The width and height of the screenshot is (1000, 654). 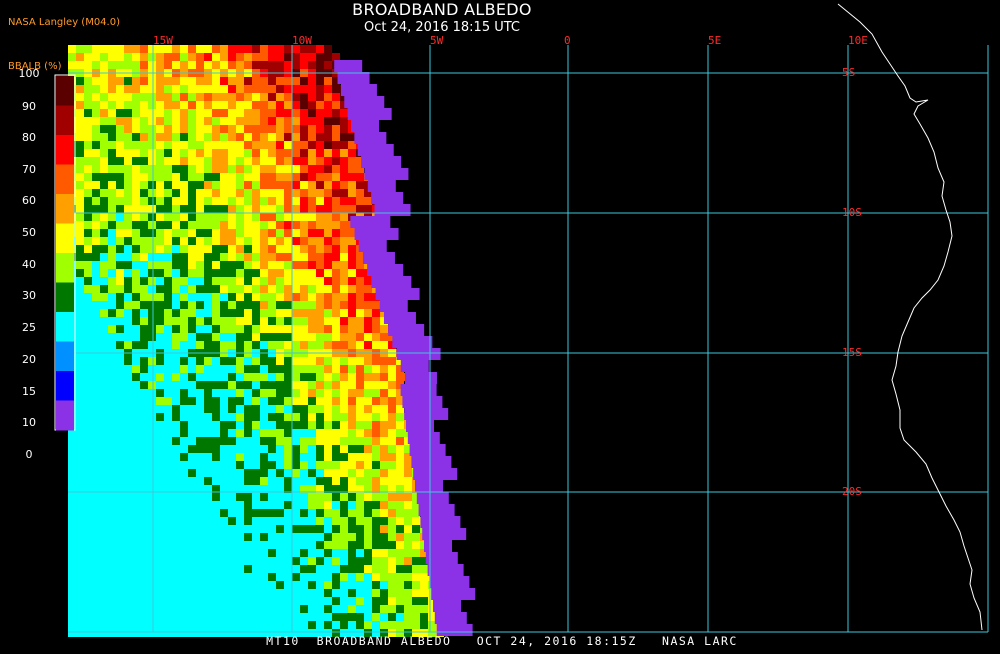 I want to click on legend-label: 60, so click(x=29, y=200).